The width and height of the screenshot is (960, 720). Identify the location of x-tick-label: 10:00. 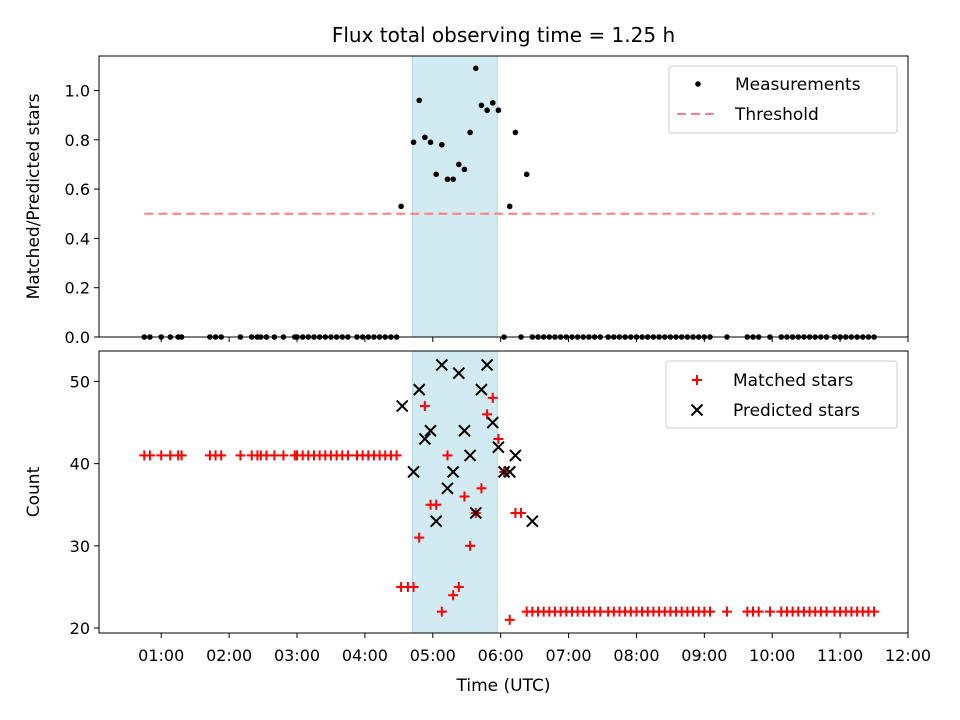
(772, 655).